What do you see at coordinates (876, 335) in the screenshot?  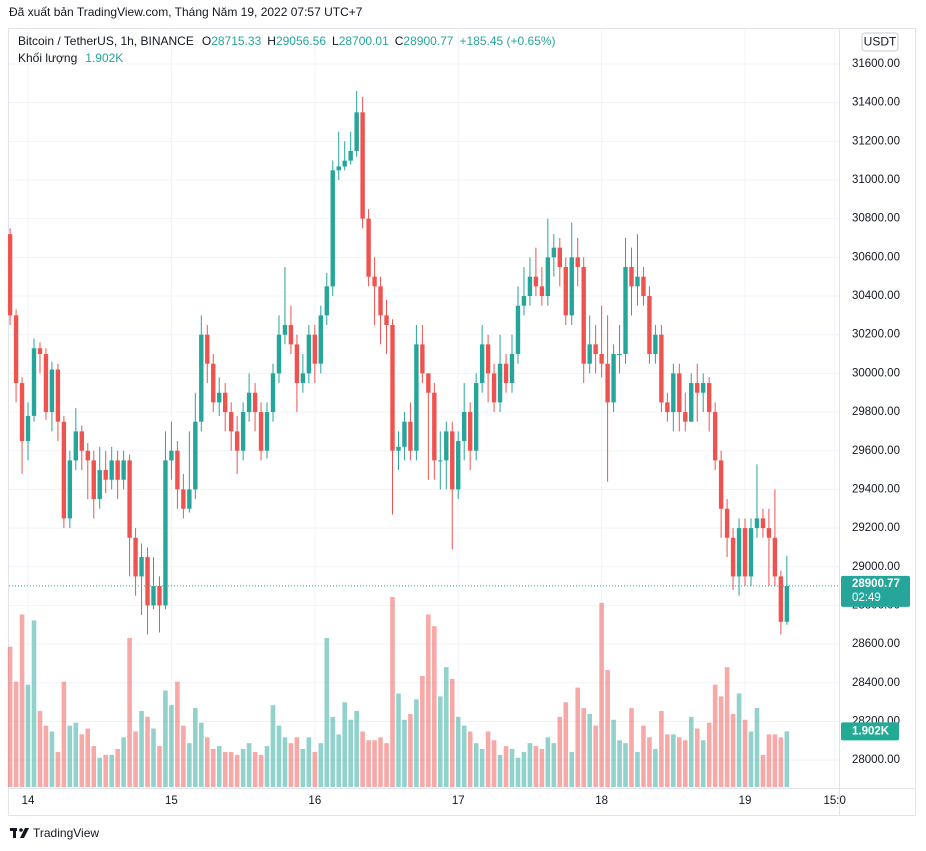 I see `y-tick-label: 30200.00` at bounding box center [876, 335].